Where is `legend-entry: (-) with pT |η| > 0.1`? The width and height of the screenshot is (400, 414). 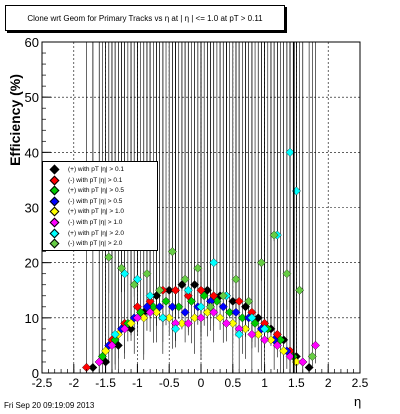
legend-entry: (-) with pT |η| > 0.1 is located at coordinates (86, 180).